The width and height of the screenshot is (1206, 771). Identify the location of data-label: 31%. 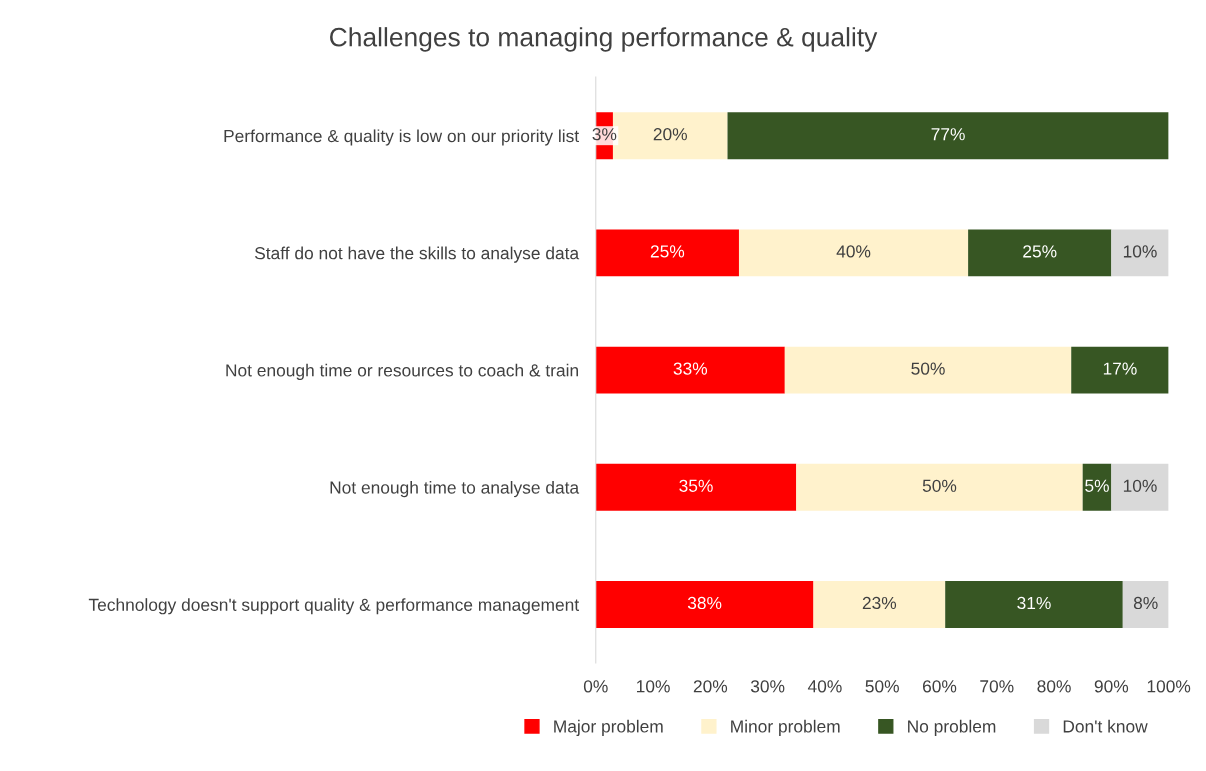
(1034, 603).